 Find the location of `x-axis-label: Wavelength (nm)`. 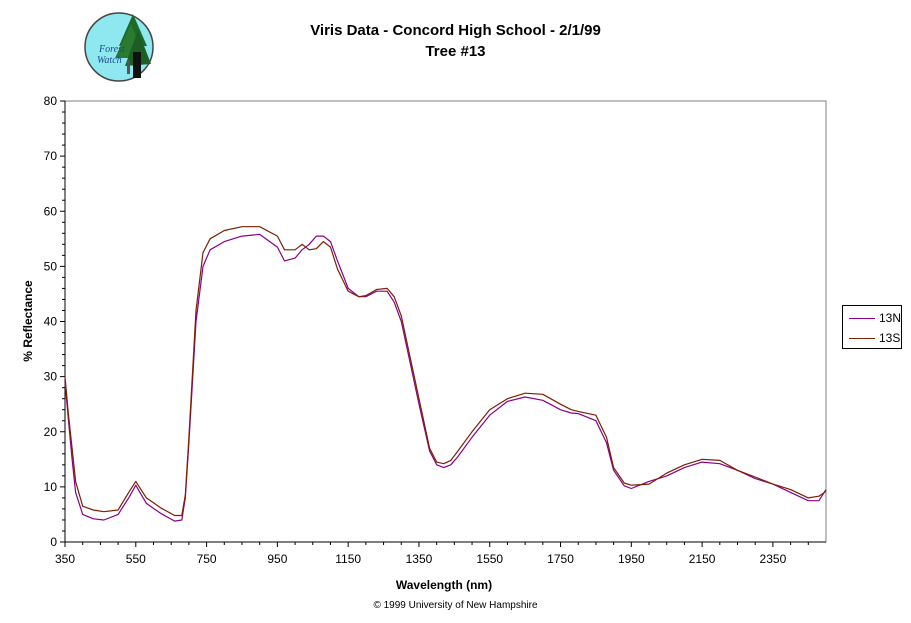

x-axis-label: Wavelength (nm) is located at coordinates (444, 585).